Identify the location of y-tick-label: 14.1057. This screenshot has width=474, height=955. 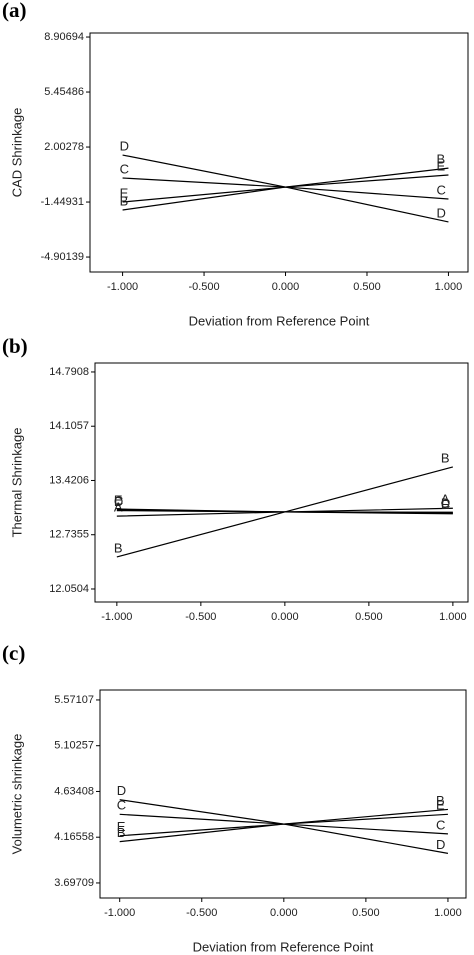
(69, 426).